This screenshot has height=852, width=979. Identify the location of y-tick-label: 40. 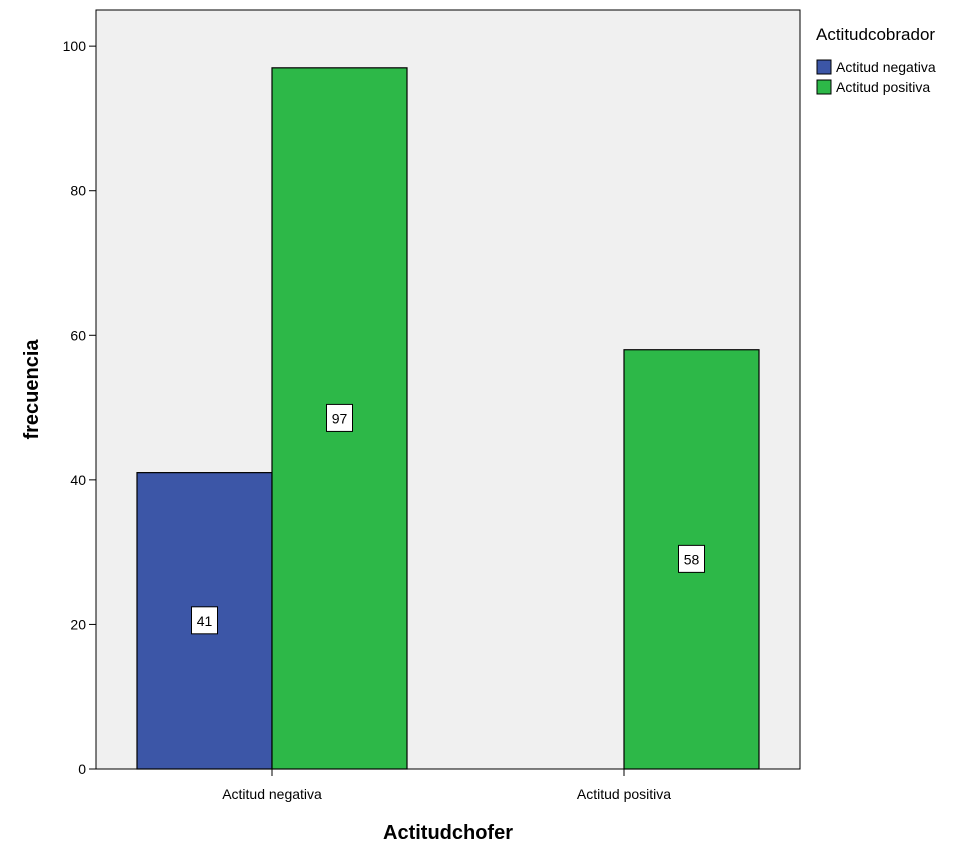
(78, 480).